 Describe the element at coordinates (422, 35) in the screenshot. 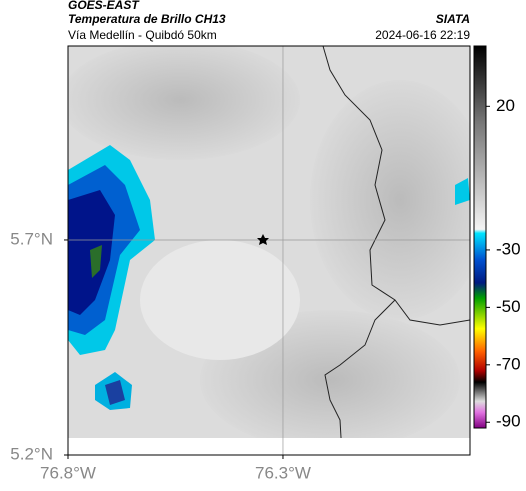

I see `datetime: 2024-06-16 22:19` at that location.